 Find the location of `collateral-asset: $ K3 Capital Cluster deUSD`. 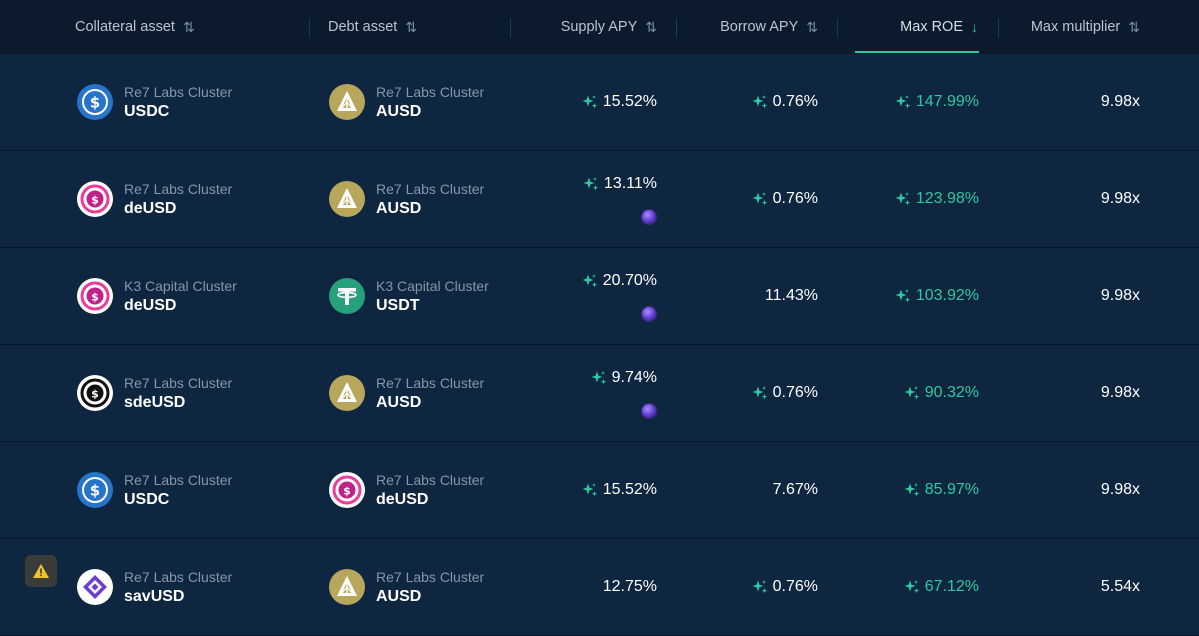

collateral-asset: $ K3 Capital Cluster deUSD is located at coordinates (157, 296).